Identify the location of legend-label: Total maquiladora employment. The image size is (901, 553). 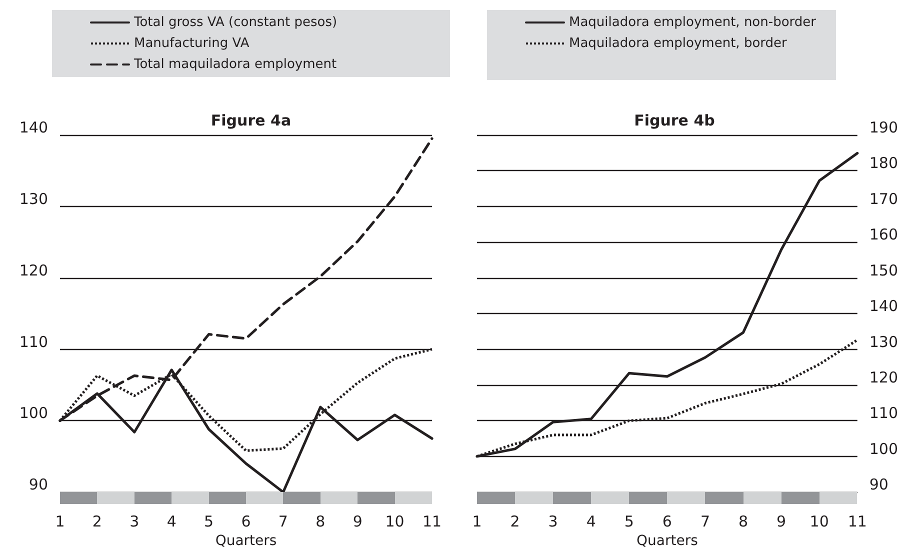
(235, 64).